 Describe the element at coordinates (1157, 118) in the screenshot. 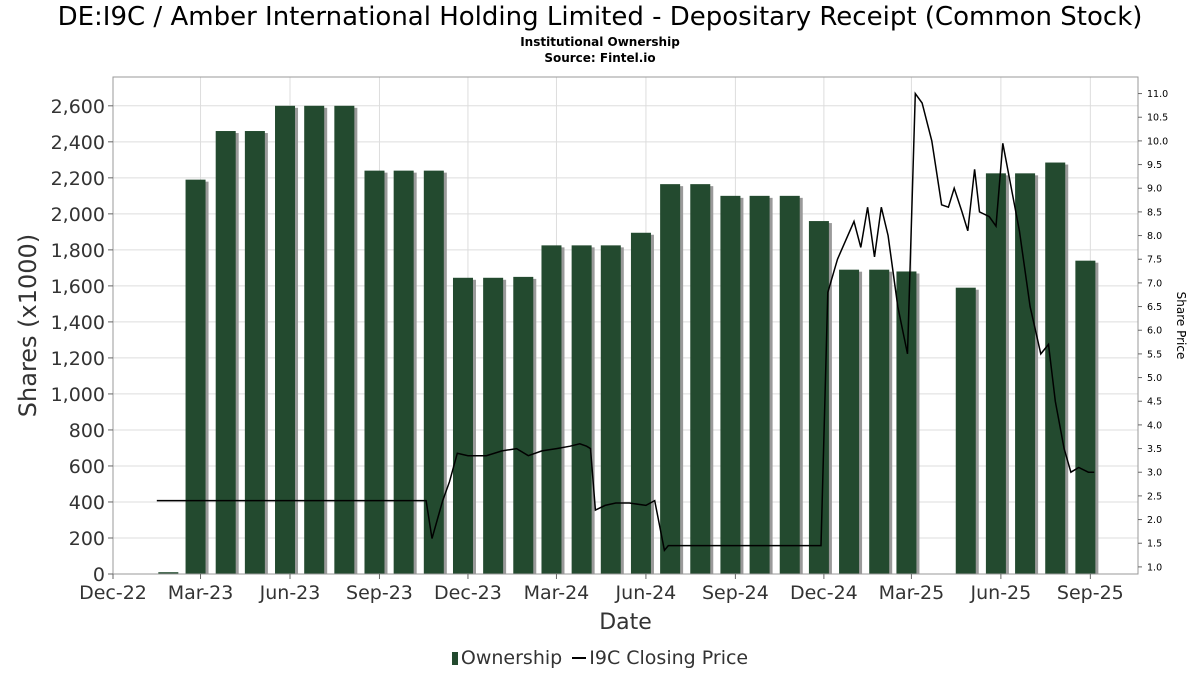

I see `y2-tick-label: 10.5` at that location.